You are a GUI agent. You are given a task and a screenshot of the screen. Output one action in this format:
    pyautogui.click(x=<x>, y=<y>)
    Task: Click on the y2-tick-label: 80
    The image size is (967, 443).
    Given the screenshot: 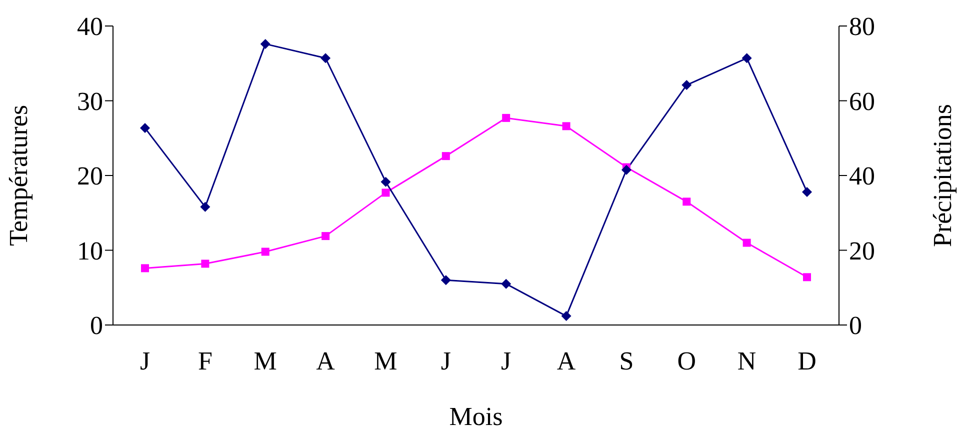 What is the action you would take?
    pyautogui.click(x=862, y=27)
    